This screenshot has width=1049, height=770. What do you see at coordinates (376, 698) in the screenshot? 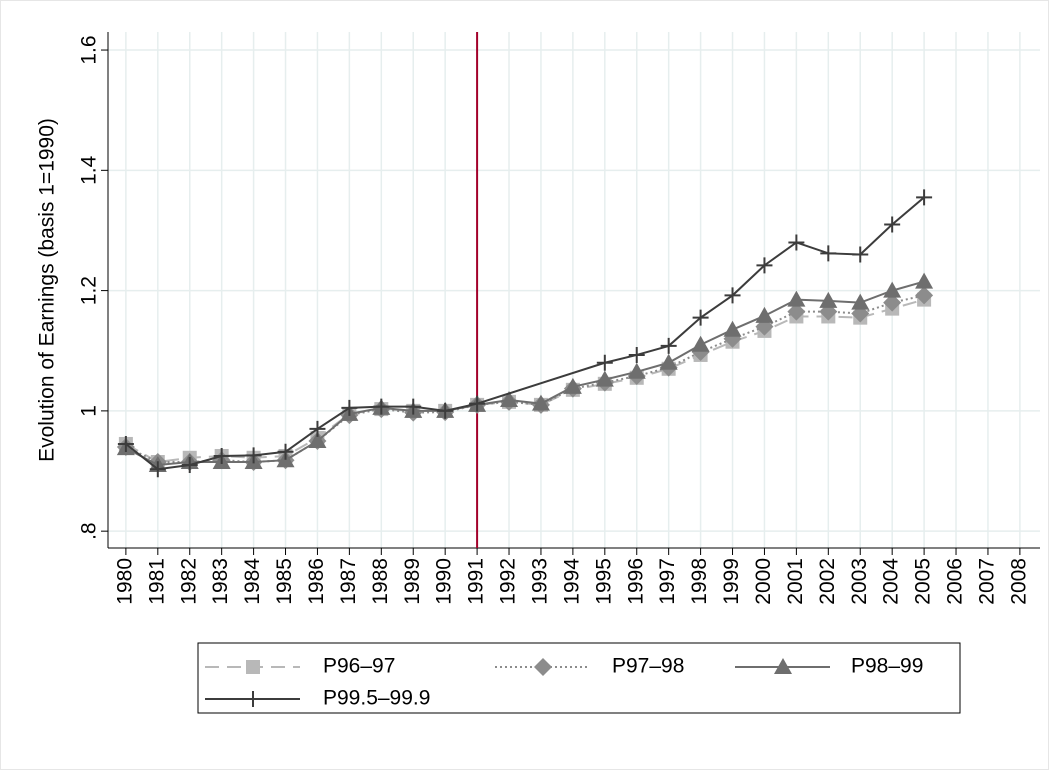
I see `legend-label: P99.5–99.9` at bounding box center [376, 698].